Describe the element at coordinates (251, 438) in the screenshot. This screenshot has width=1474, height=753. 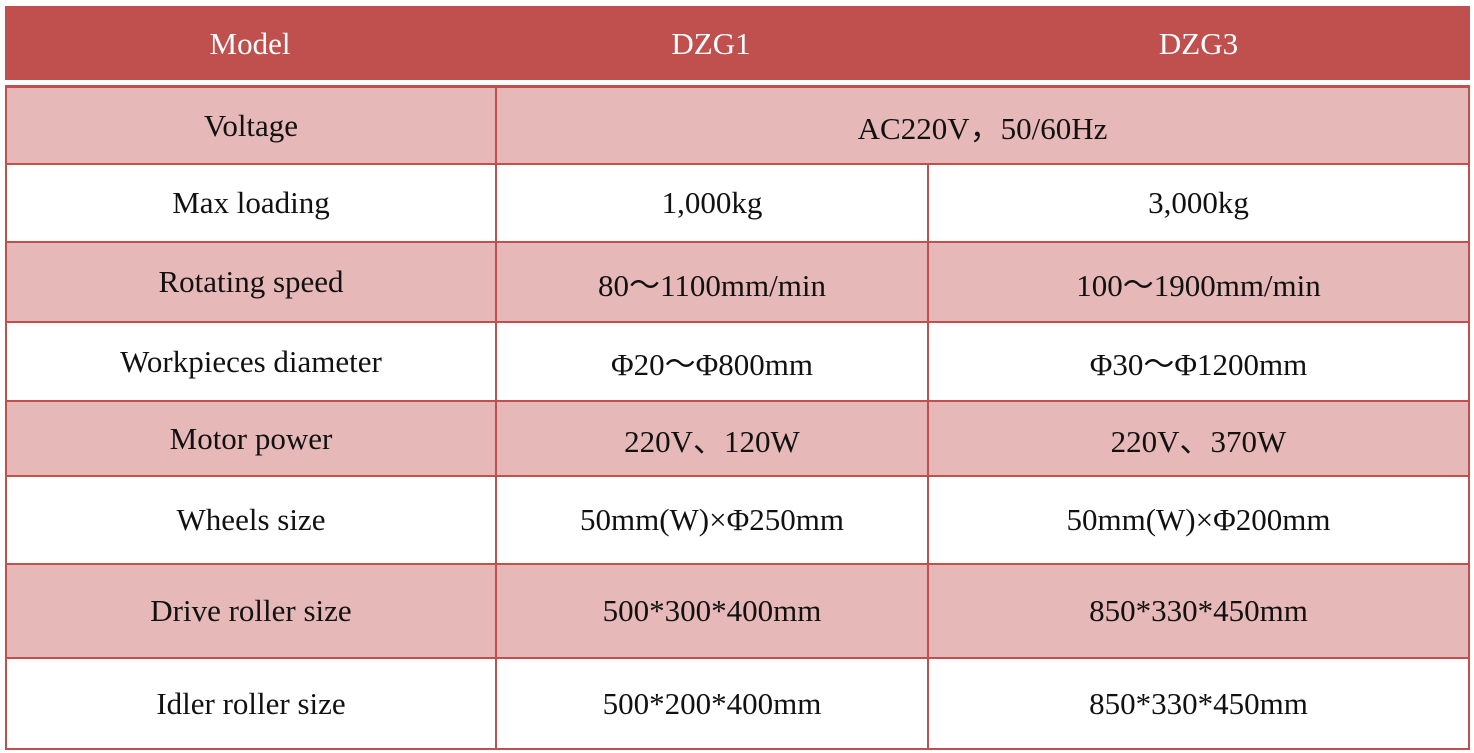
I see `row-label: Motor power` at that location.